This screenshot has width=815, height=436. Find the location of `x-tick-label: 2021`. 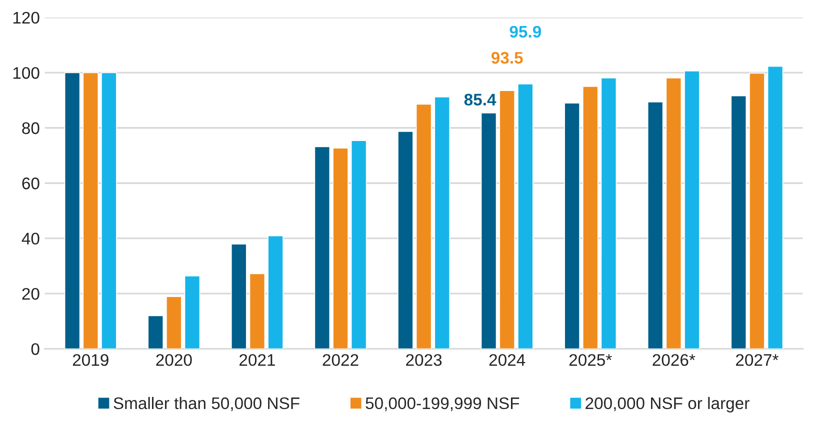

x-tick-label: 2021 is located at coordinates (257, 360).